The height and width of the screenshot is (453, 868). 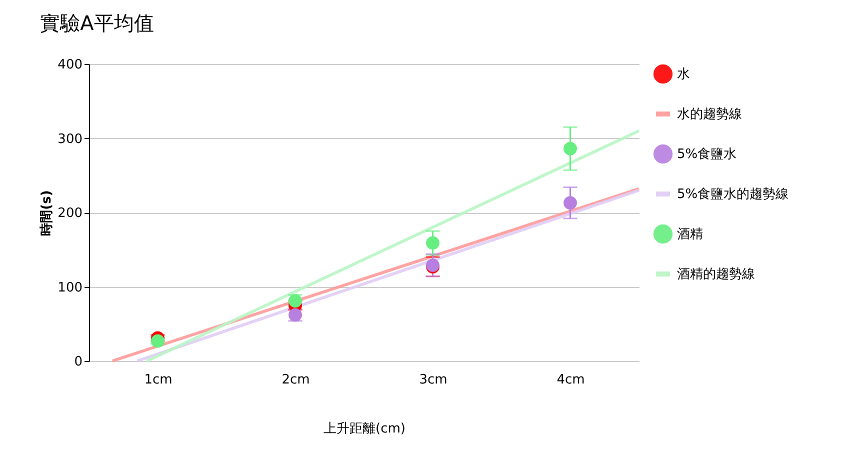 I want to click on y-axis-title: 時間(s), so click(x=47, y=213).